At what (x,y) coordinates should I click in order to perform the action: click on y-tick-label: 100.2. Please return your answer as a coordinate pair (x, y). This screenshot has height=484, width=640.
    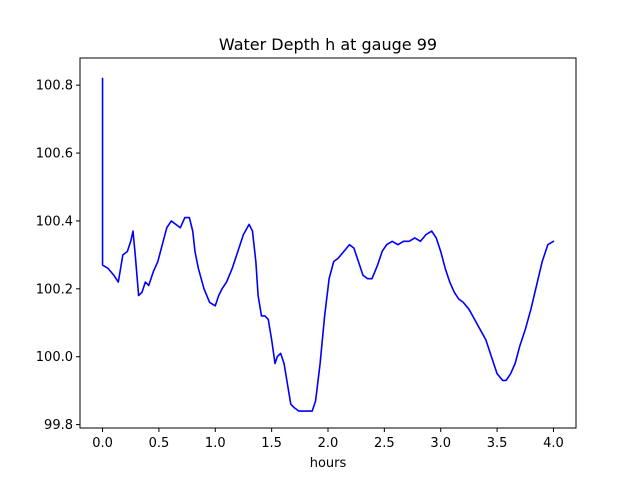
    Looking at the image, I should click on (54, 289).